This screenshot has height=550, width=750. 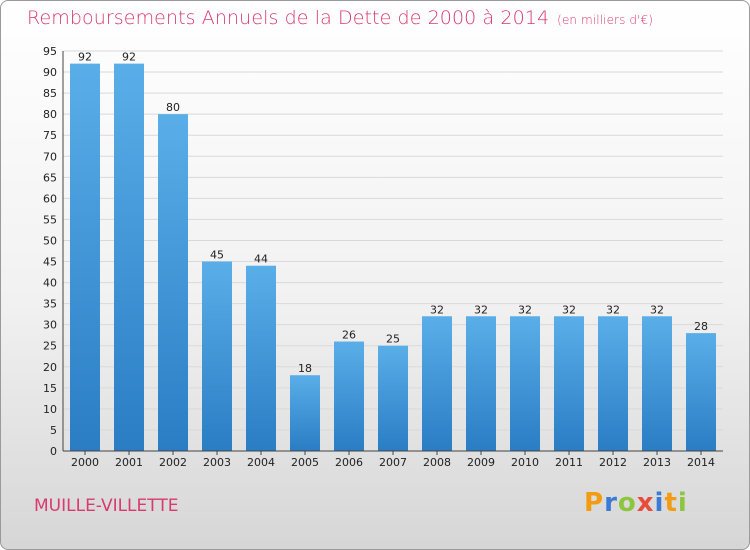 I want to click on x-tick-label: 2009, so click(x=481, y=462).